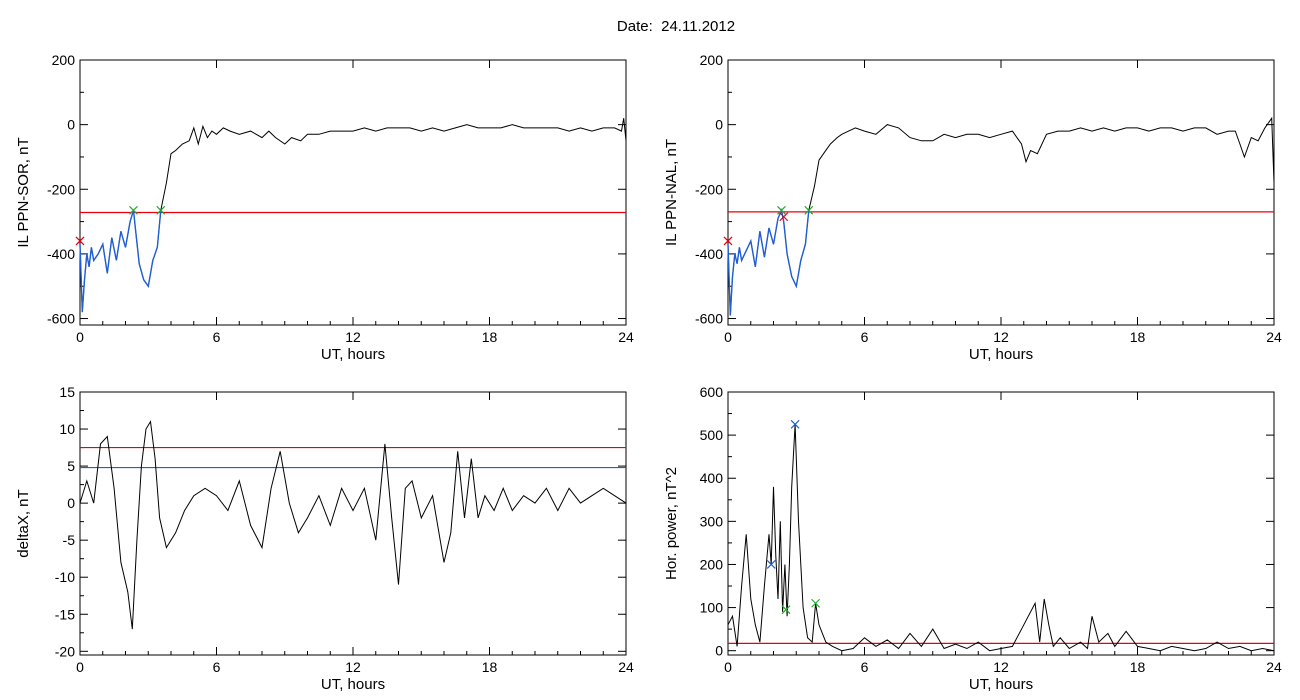 This screenshot has width=1300, height=700. I want to click on y-tick-label: 10, so click(67, 429).